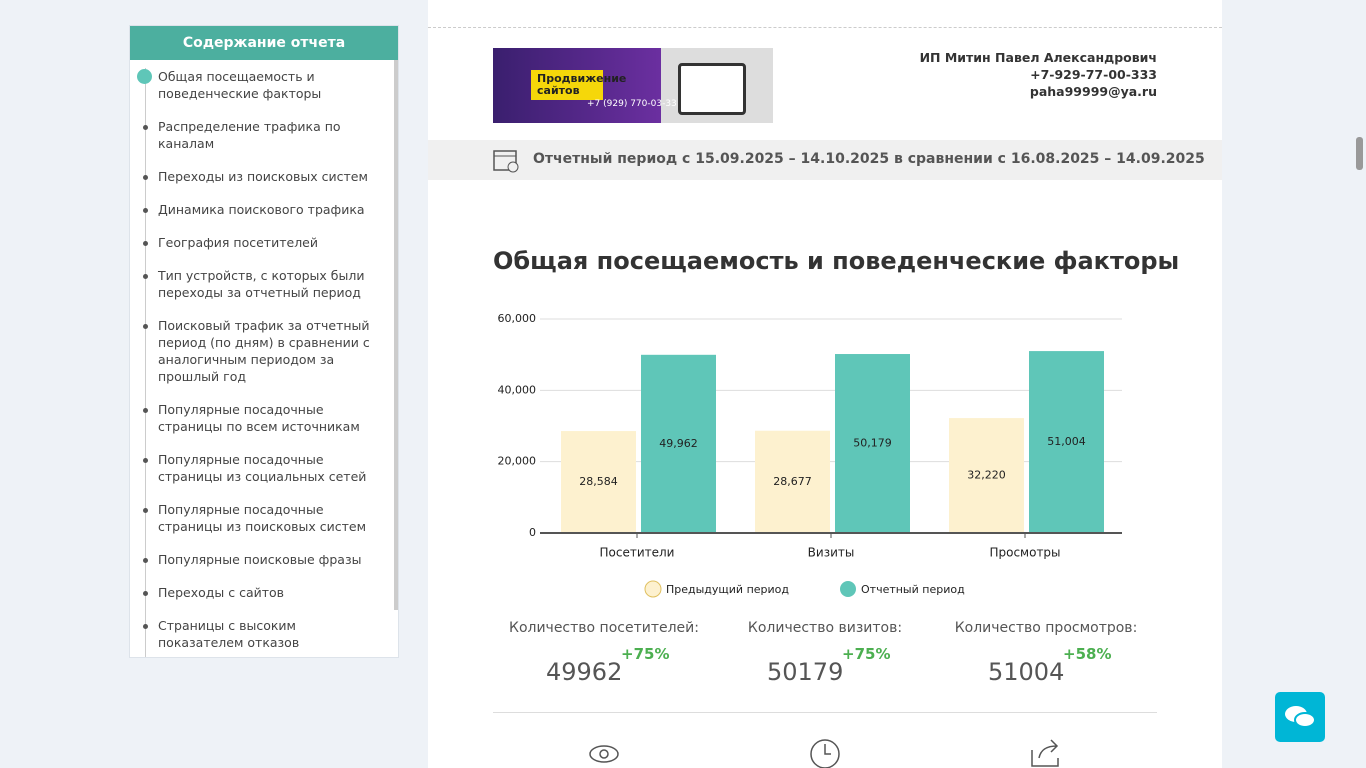 This screenshot has width=1366, height=768. Describe the element at coordinates (805, 672) in the screenshot. I see `stat-value: 50179` at that location.